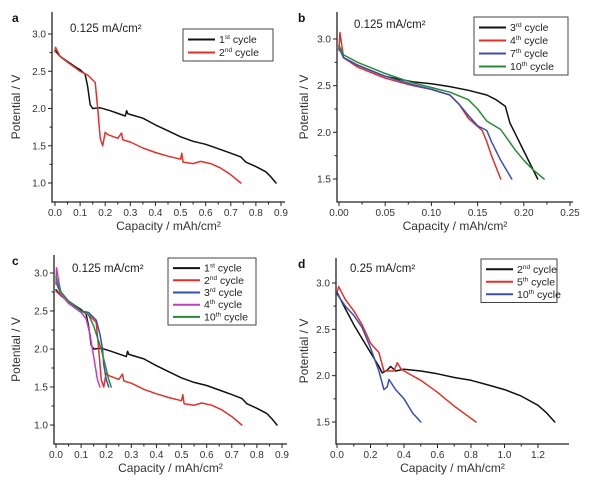 The image size is (600, 483). What do you see at coordinates (524, 213) in the screenshot?
I see `x-tick-label: 0.20` at bounding box center [524, 213].